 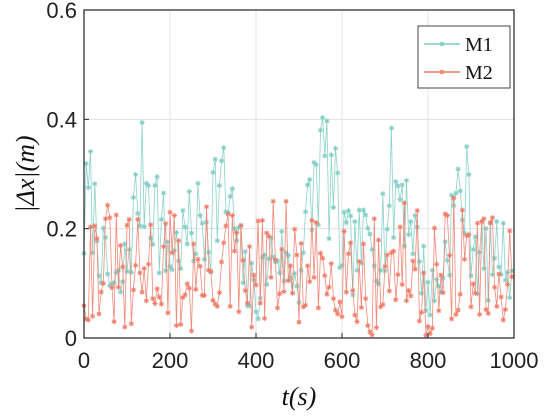 I want to click on x-tick-label-4: 800, so click(x=428, y=360).